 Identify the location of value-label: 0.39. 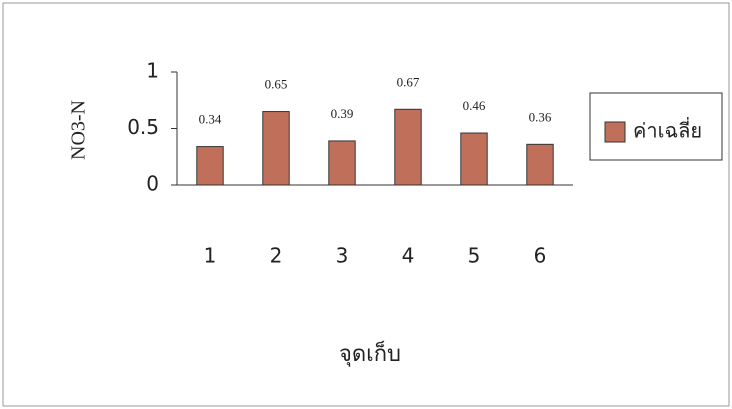
(342, 113).